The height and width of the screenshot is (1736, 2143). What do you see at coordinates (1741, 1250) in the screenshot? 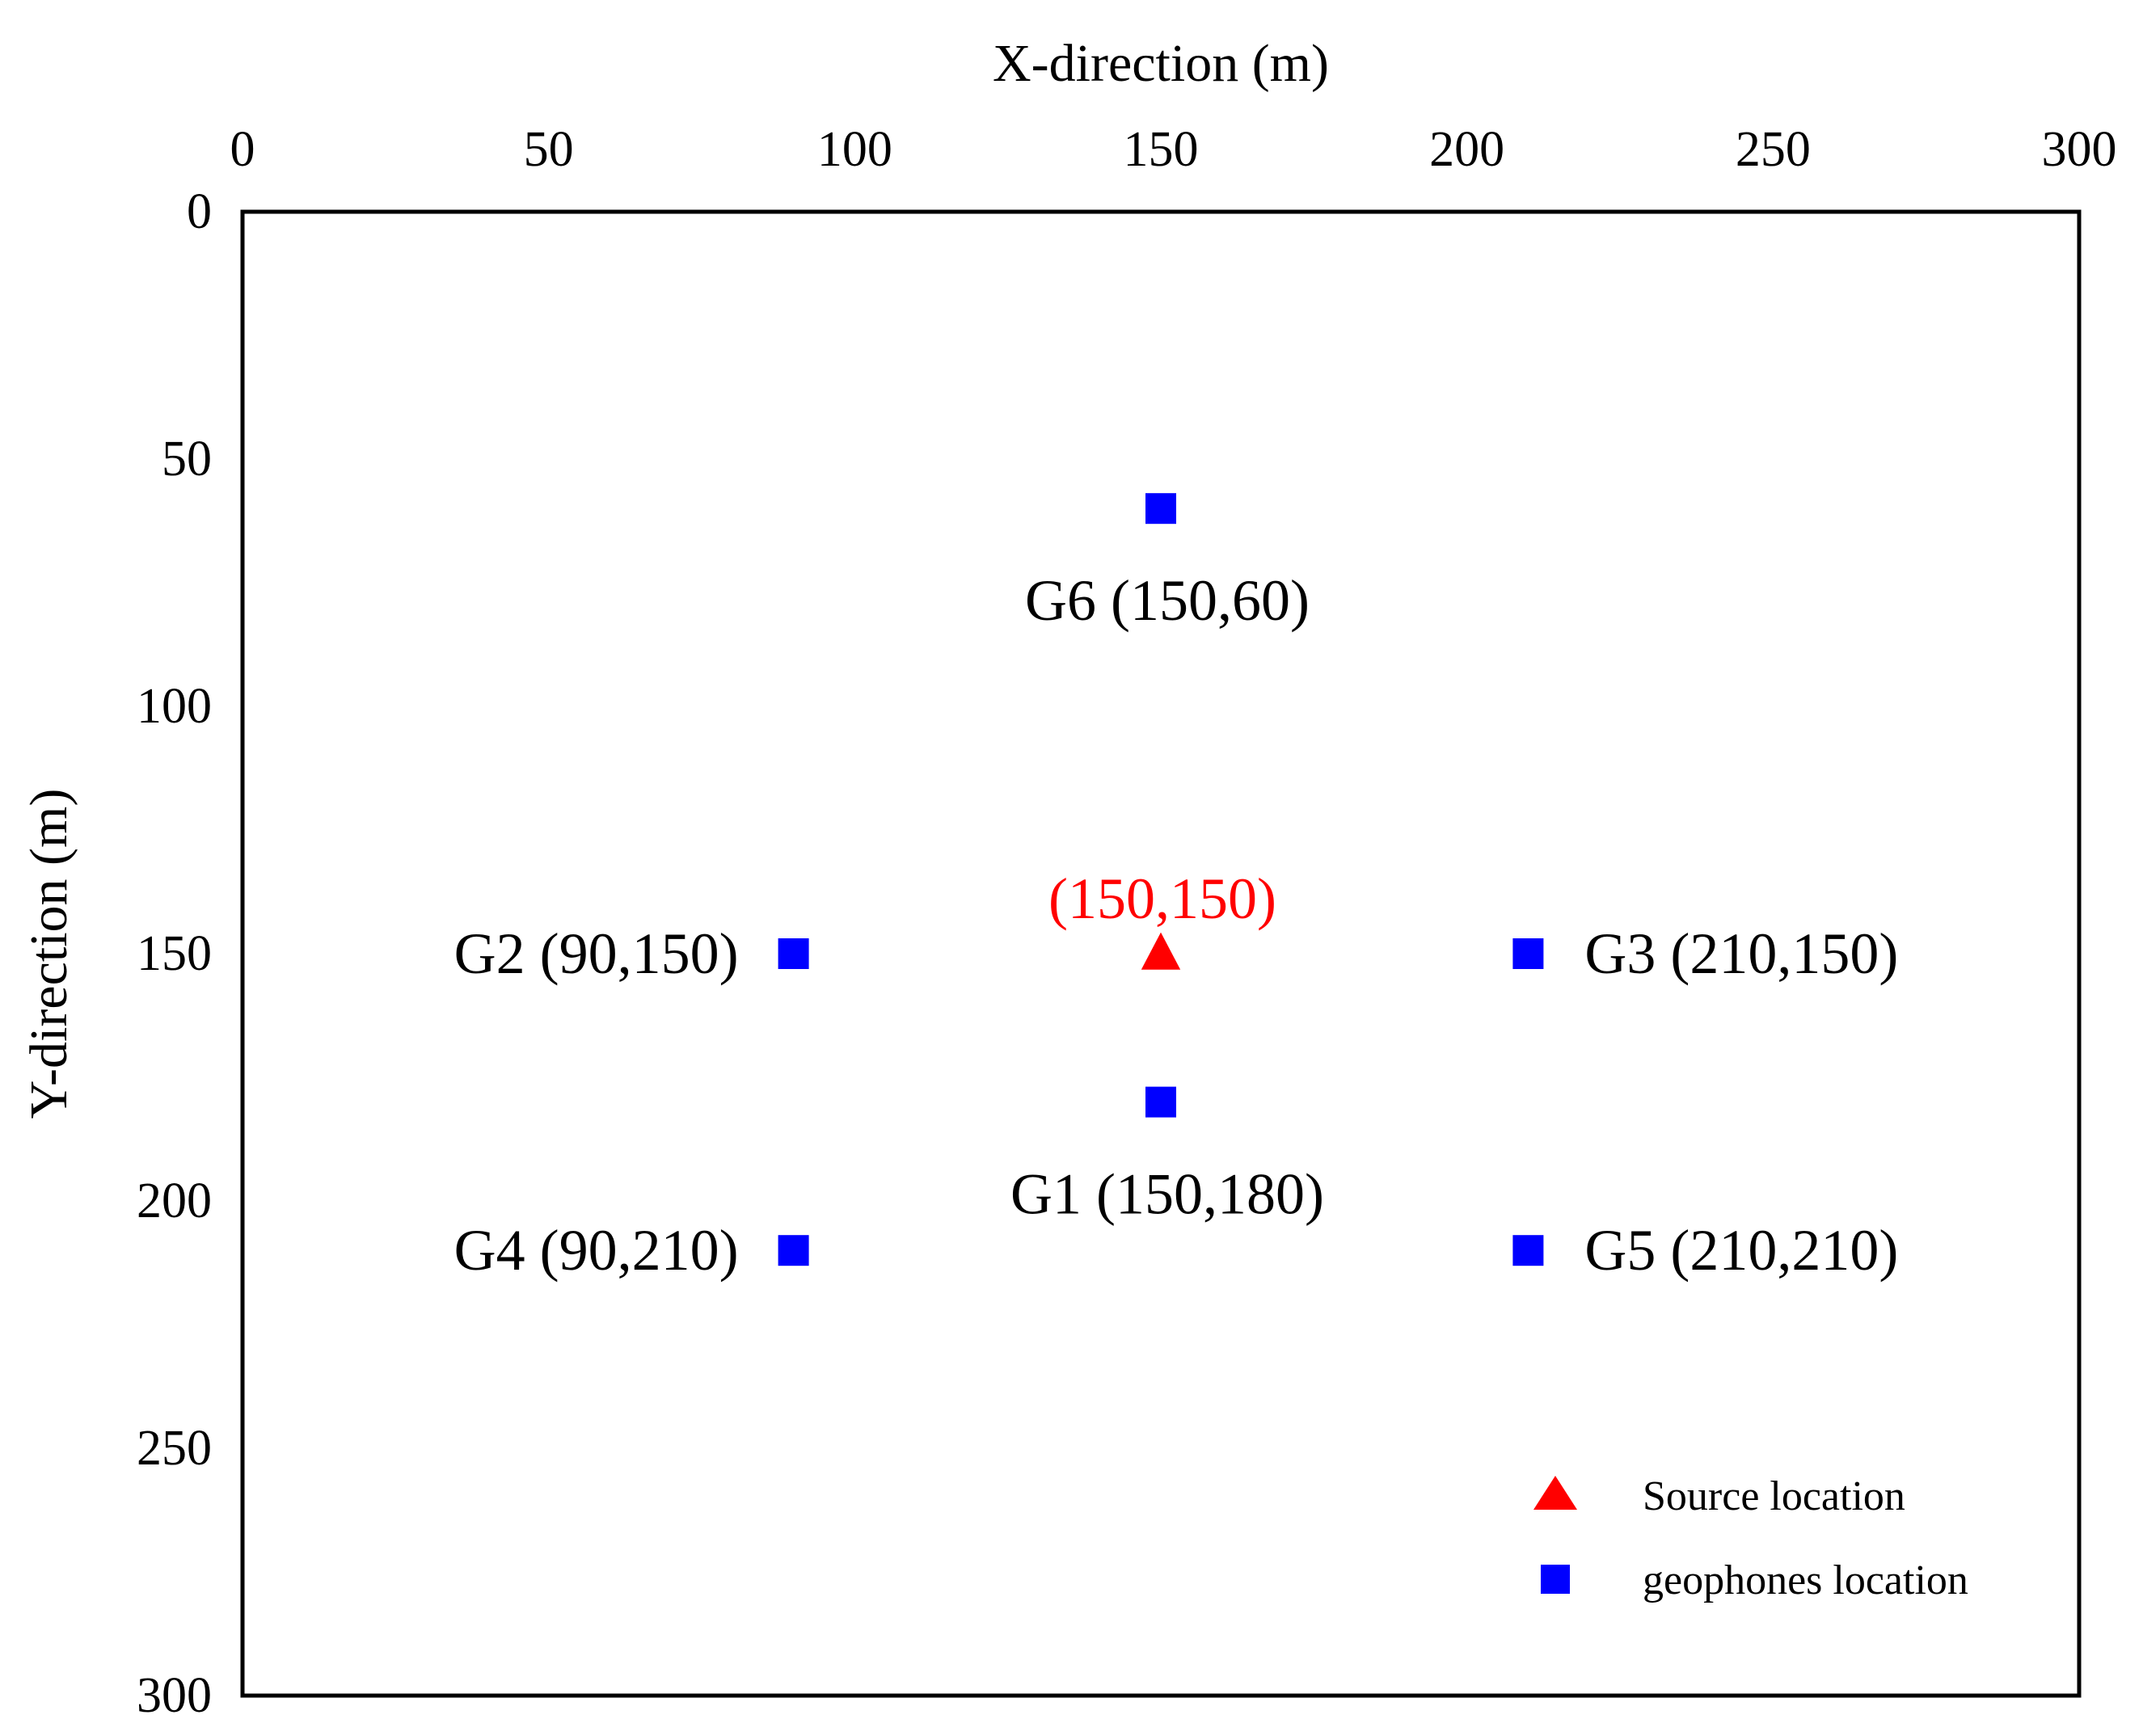
I see `geophone-label: G5 (210,210)` at bounding box center [1741, 1250].